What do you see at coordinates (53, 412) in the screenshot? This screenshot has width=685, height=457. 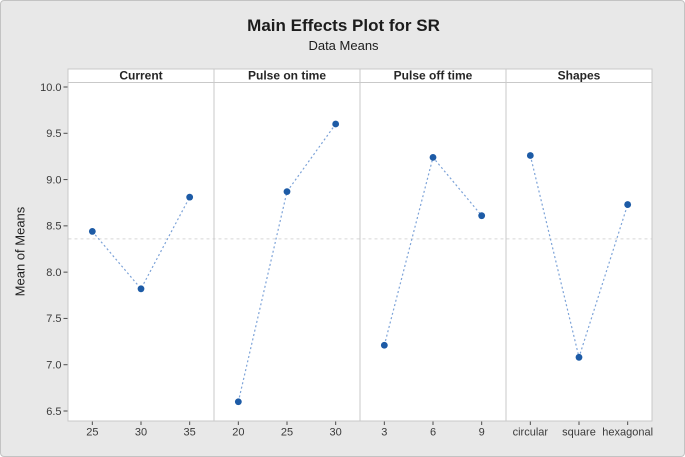 I see `y-tick-label: 6.5` at bounding box center [53, 412].